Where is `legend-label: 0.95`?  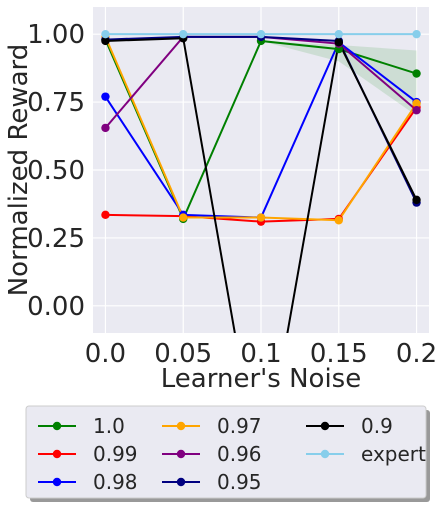 legend-label: 0.95 is located at coordinates (239, 482).